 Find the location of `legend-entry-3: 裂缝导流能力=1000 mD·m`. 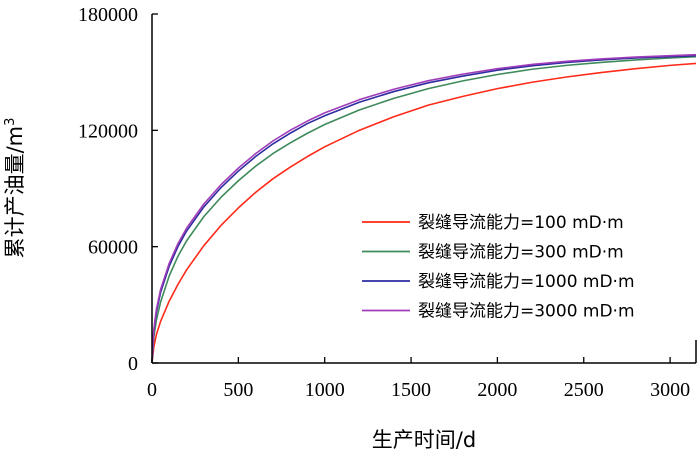

legend-entry-3: 裂缝导流能力=1000 mD·m is located at coordinates (498, 282).